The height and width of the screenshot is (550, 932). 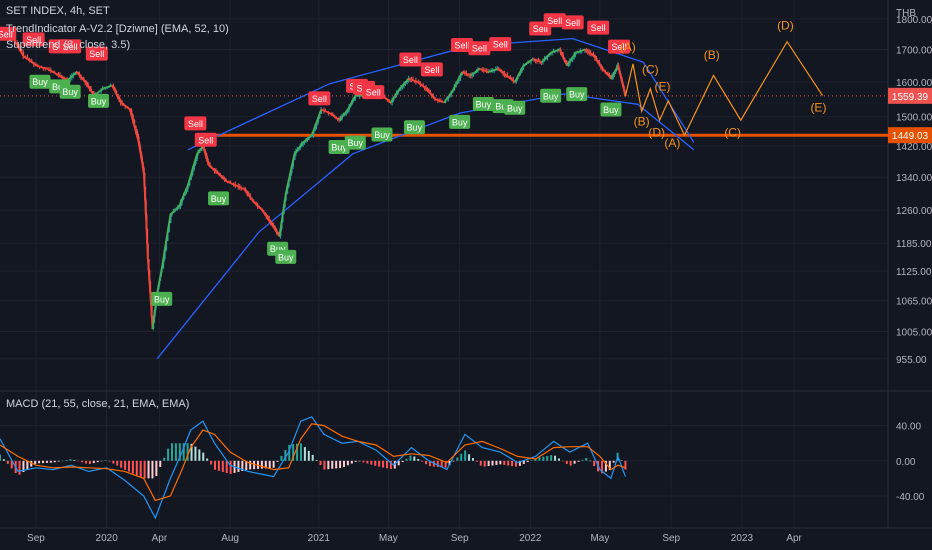 What do you see at coordinates (914, 83) in the screenshot?
I see `price-tick-label: 1600.00` at bounding box center [914, 83].